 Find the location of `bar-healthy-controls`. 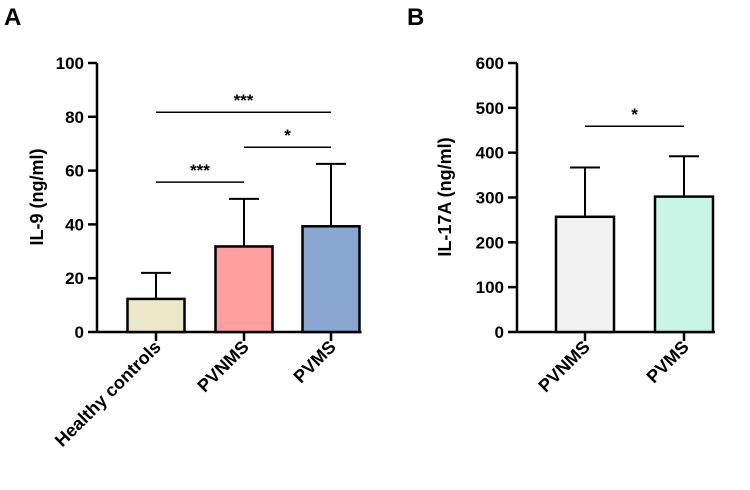

bar-healthy-controls is located at coordinates (156, 315).